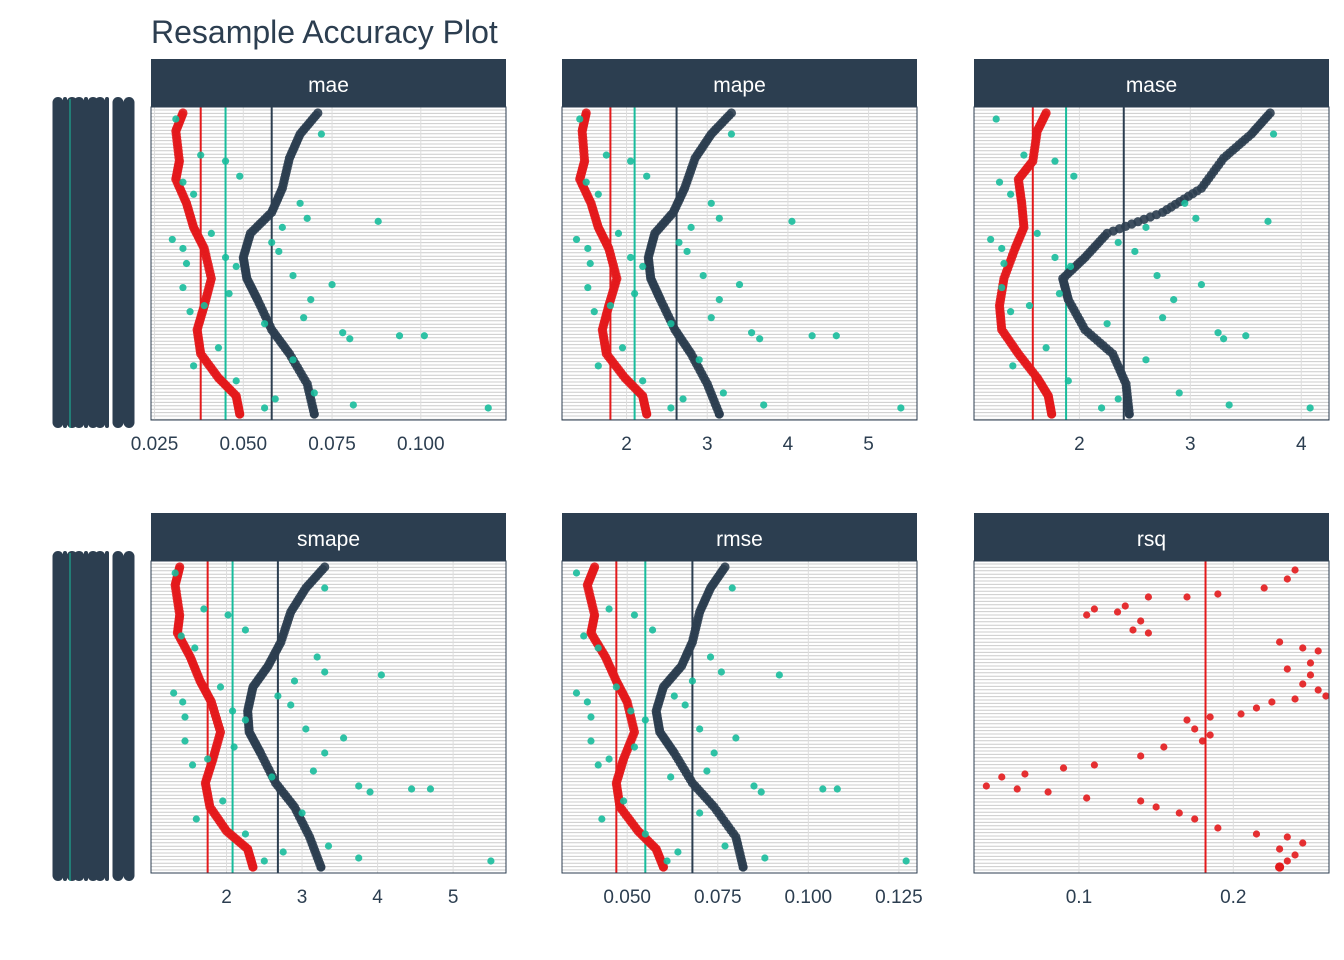 This screenshot has height=960, width=1344. Describe the element at coordinates (279, 710) in the screenshot. I see `facet-smape: smape 2 3 4 5` at that location.